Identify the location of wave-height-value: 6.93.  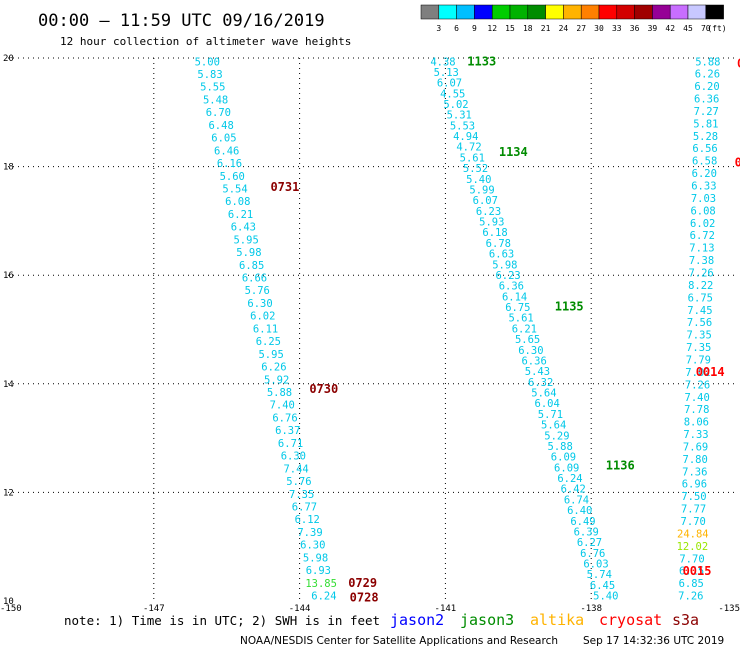
(318, 571).